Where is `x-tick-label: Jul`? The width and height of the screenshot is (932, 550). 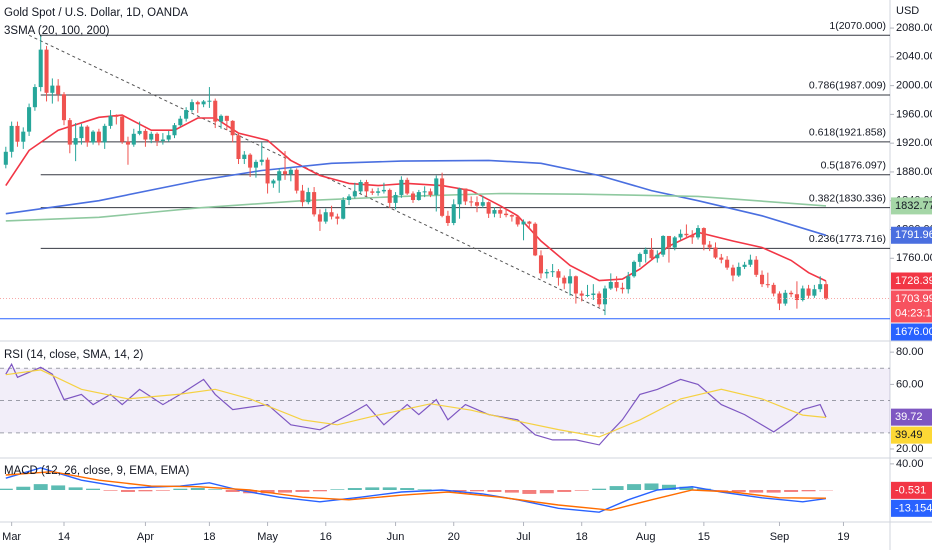
x-tick-label: Jul is located at coordinates (523, 537).